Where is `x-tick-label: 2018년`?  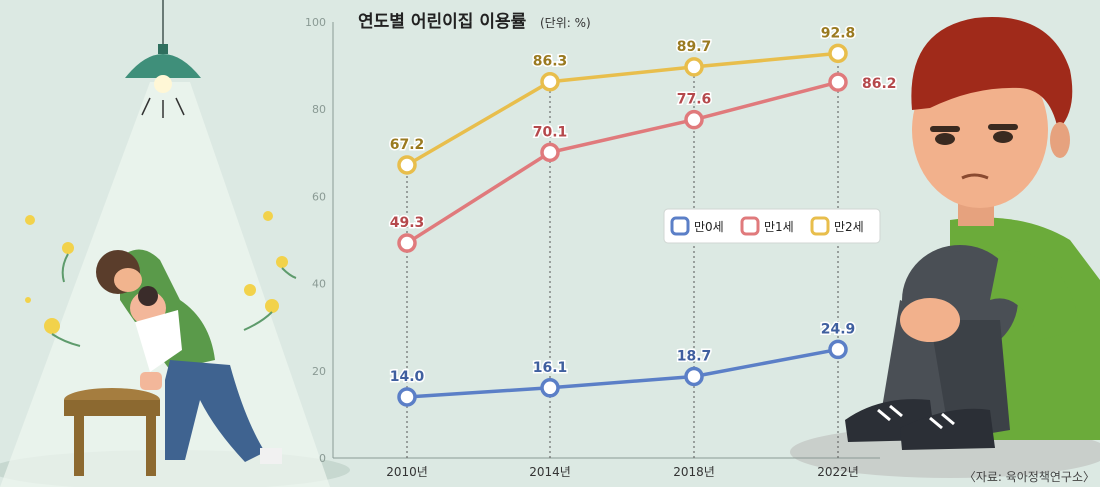 x-tick-label: 2018년 is located at coordinates (694, 472).